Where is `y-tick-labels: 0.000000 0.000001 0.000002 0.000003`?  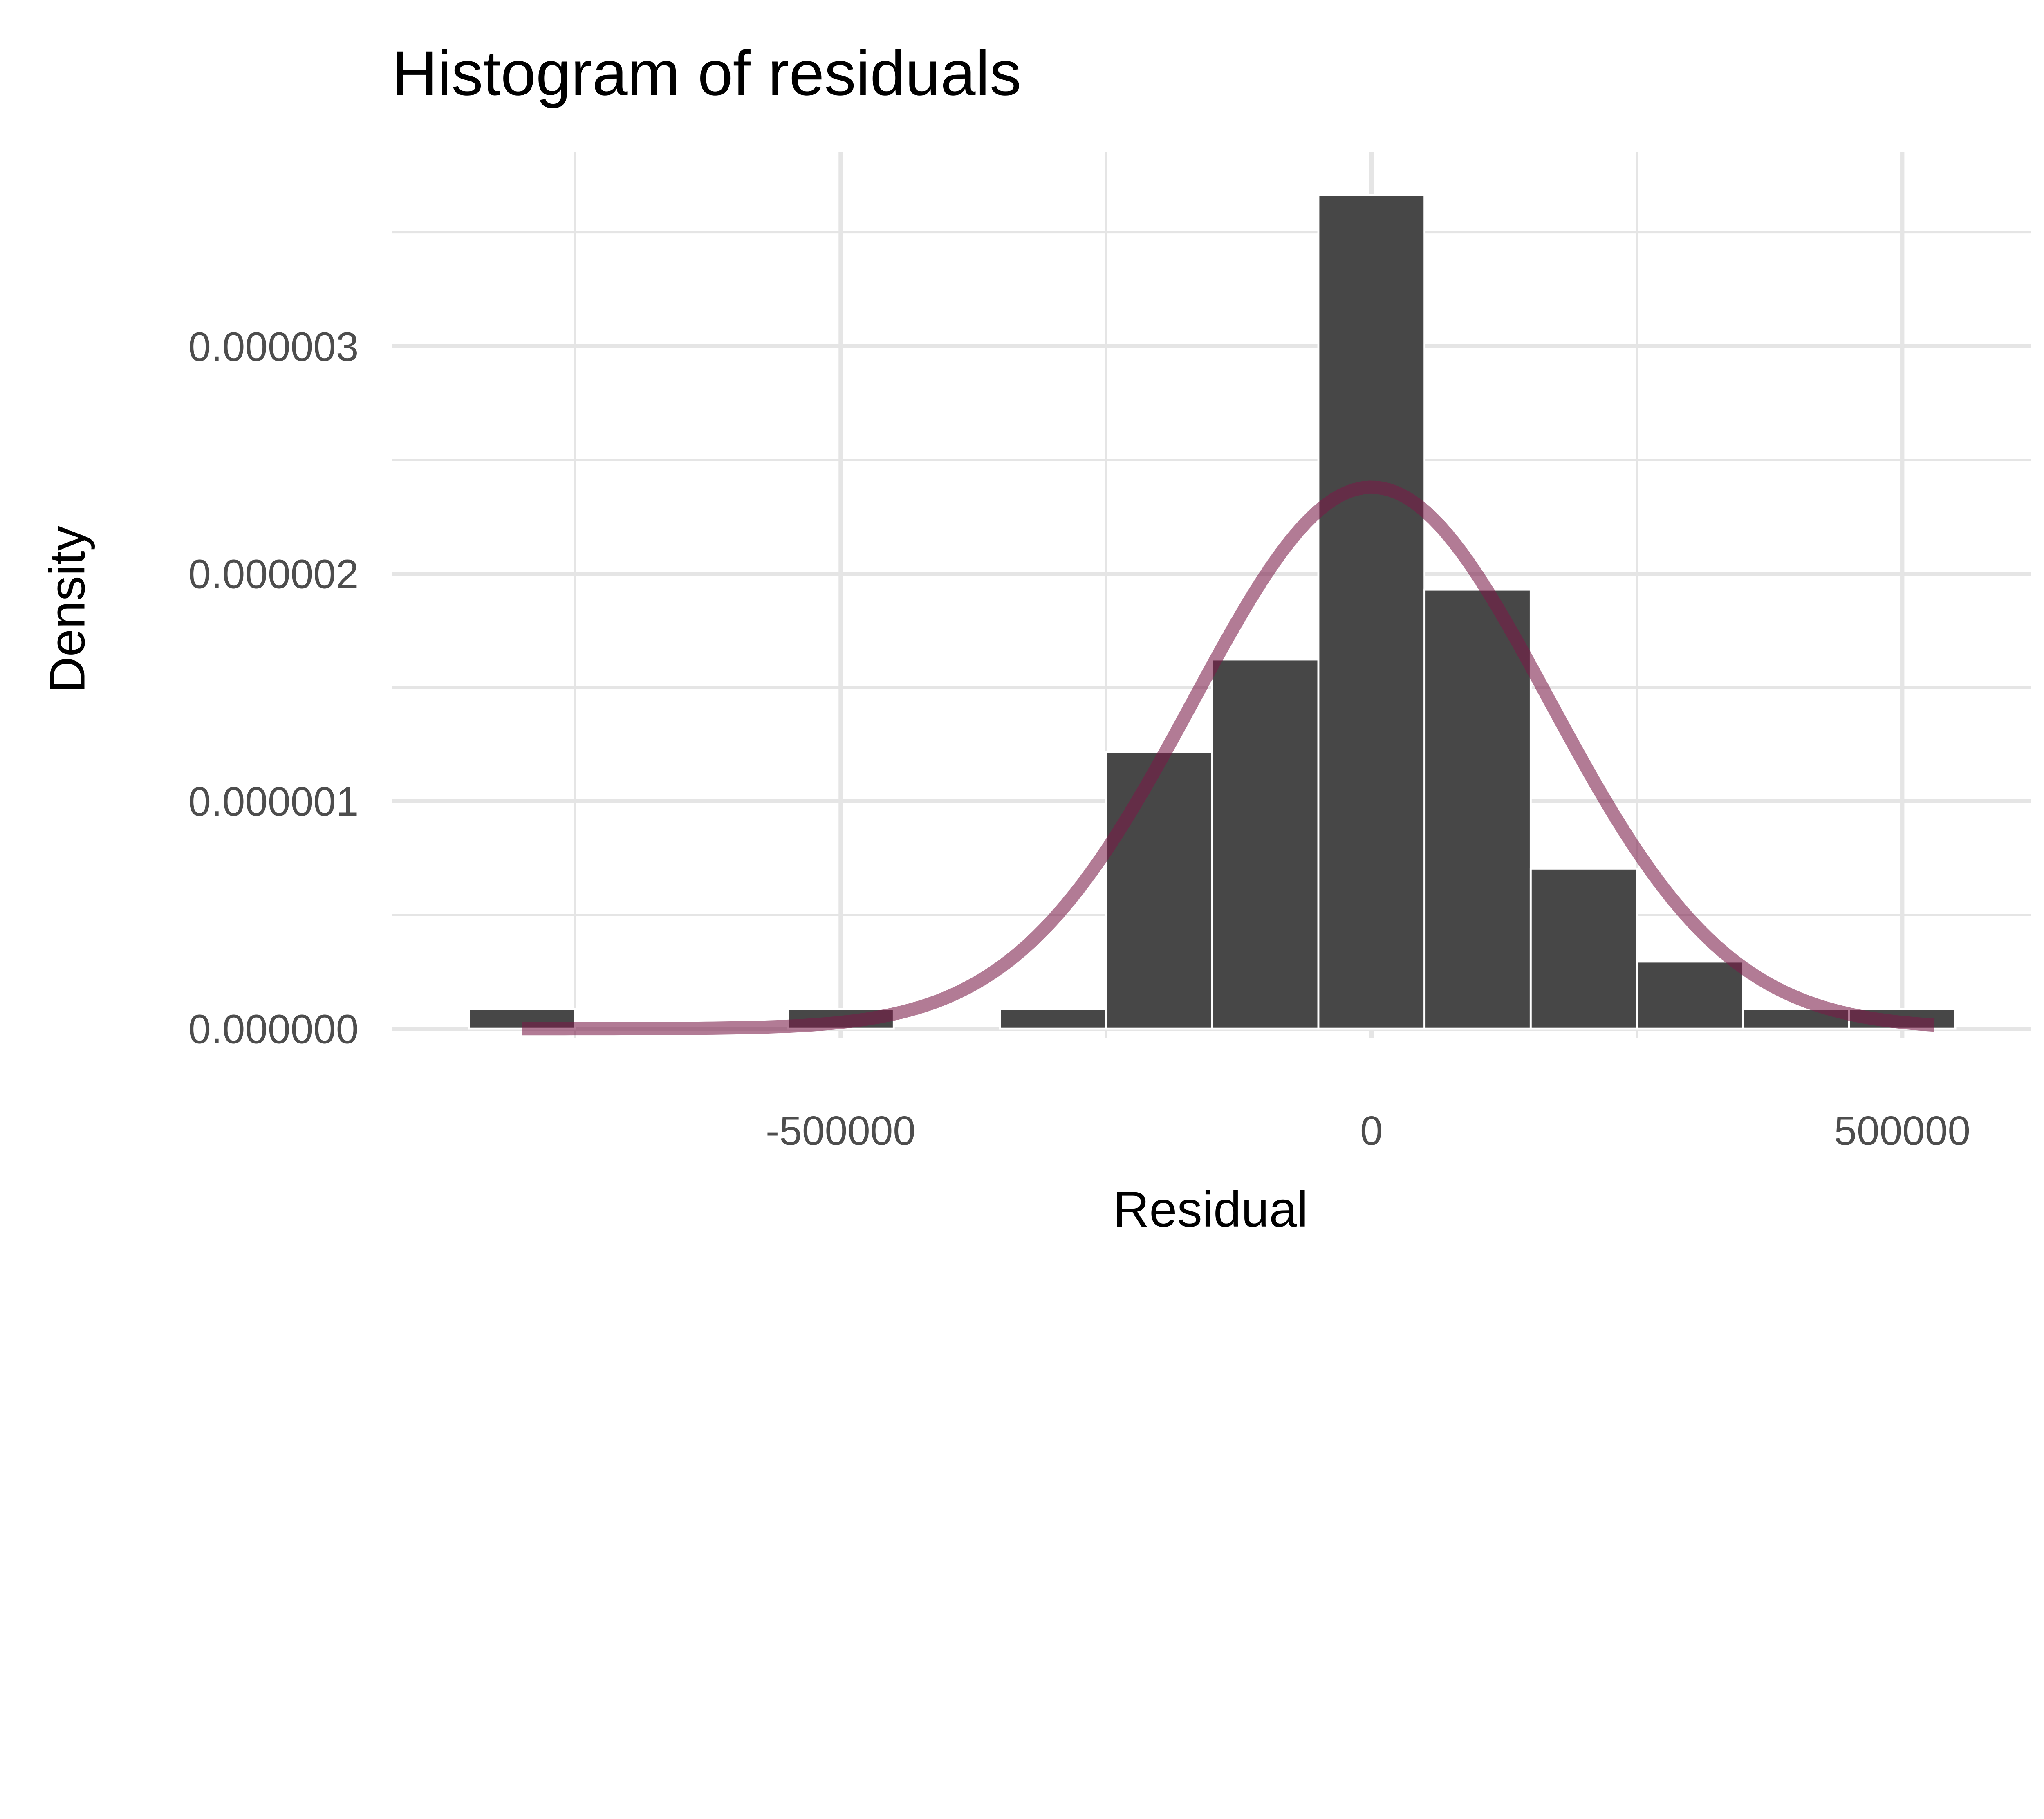 y-tick-labels: 0.000000 0.000001 0.000002 0.000003 is located at coordinates (273, 688).